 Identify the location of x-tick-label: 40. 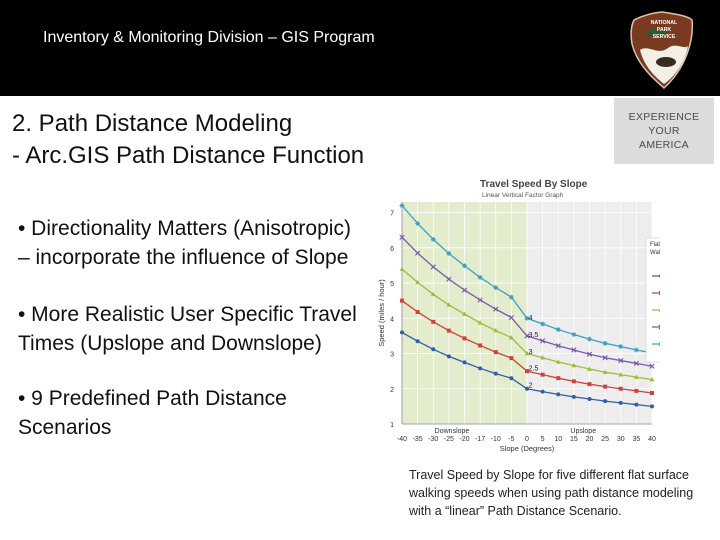
(652, 439).